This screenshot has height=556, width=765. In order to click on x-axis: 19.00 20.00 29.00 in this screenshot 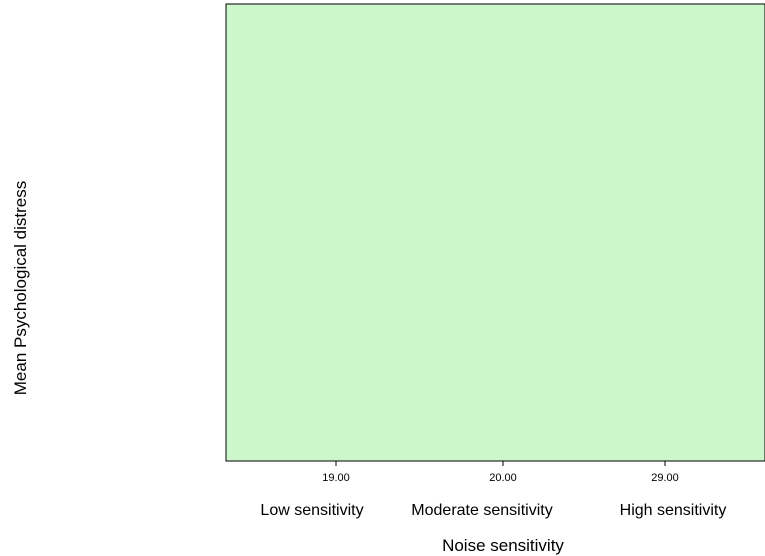, I will do `click(500, 472)`.